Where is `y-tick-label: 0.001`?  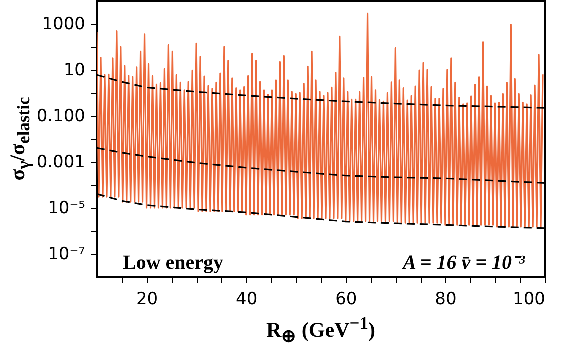
y-tick-label: 0.001 is located at coordinates (61, 162).